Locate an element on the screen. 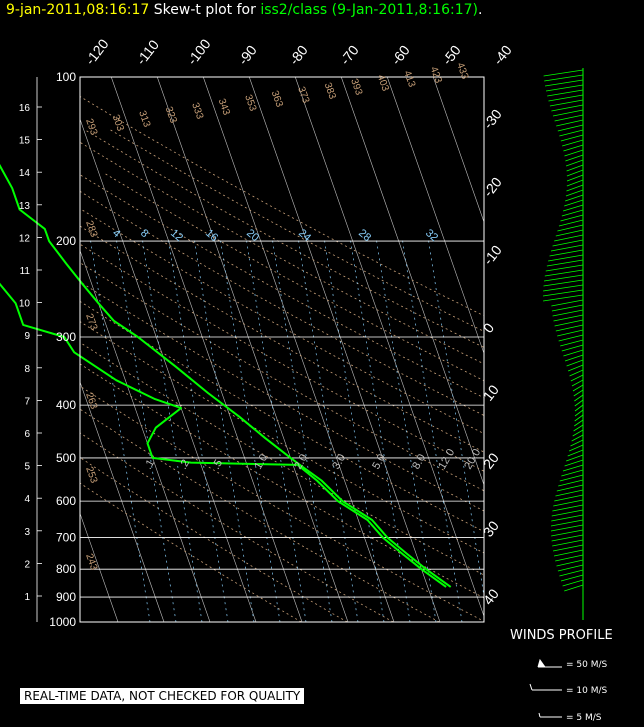 The image size is (644, 727). mixing-ratio-label: 16 is located at coordinates (211, 235).